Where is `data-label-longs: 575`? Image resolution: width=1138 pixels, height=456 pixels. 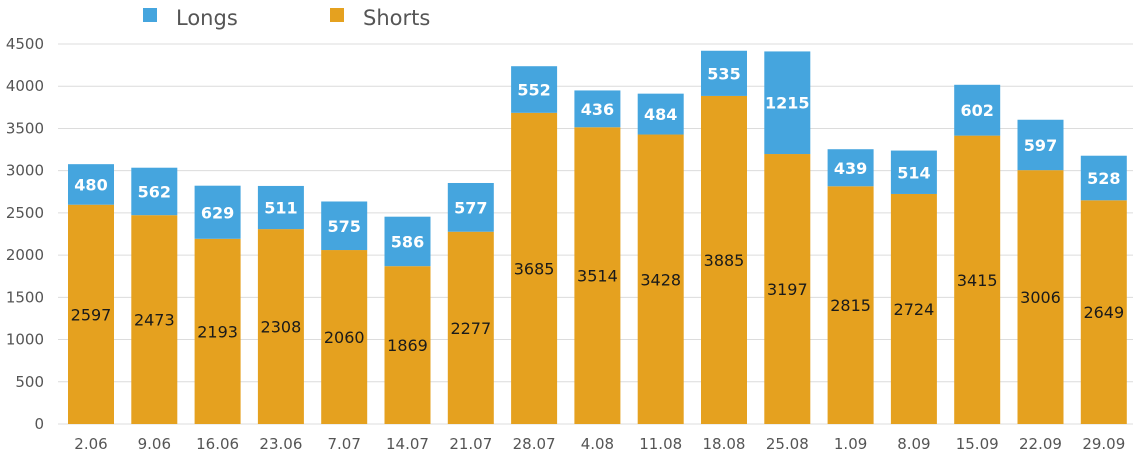 data-label-longs: 575 is located at coordinates (343, 226).